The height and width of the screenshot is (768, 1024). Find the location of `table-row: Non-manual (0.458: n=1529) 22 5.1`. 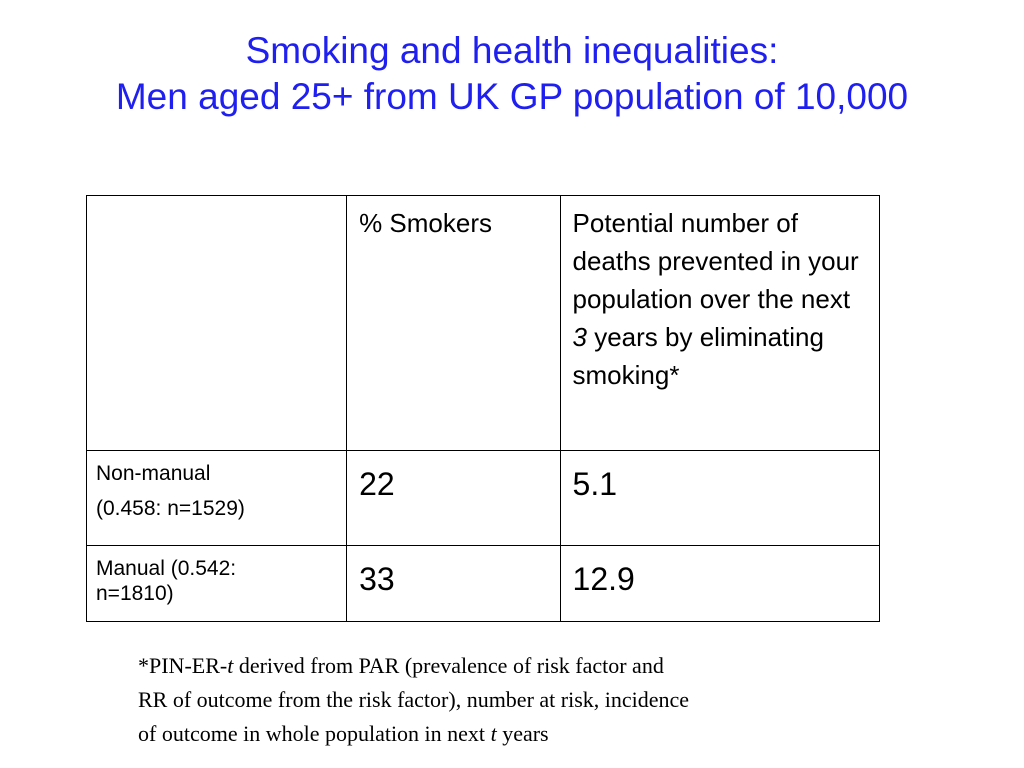

table-row: Non-manual (0.458: n=1529) 22 5.1 is located at coordinates (483, 498).